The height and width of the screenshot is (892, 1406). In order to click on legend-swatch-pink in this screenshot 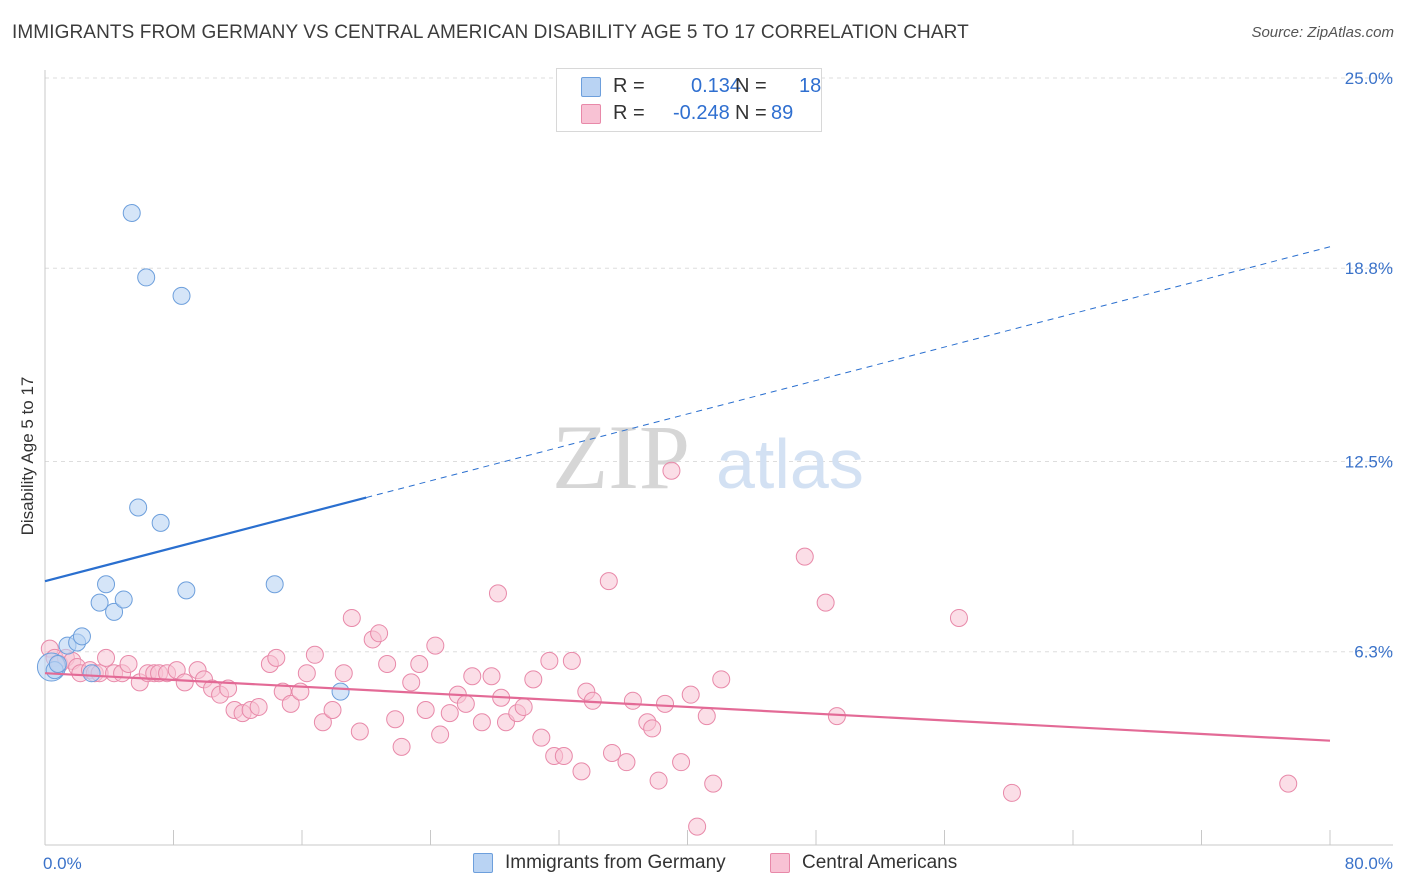, I will do `click(591, 114)`.